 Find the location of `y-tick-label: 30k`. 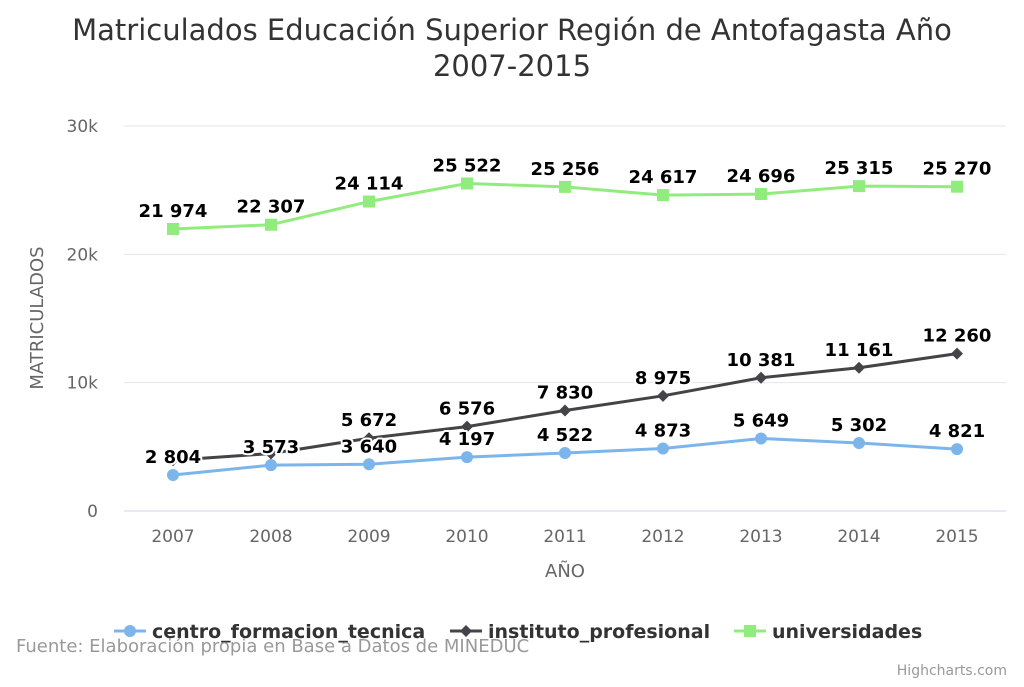

y-tick-label: 30k is located at coordinates (83, 127).